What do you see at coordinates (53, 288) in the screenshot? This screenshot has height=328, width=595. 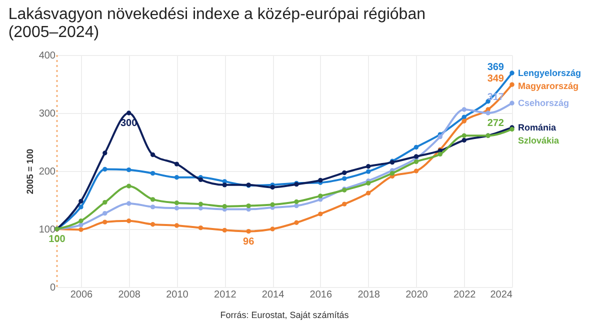 I see `y-tick-label: 0` at bounding box center [53, 288].